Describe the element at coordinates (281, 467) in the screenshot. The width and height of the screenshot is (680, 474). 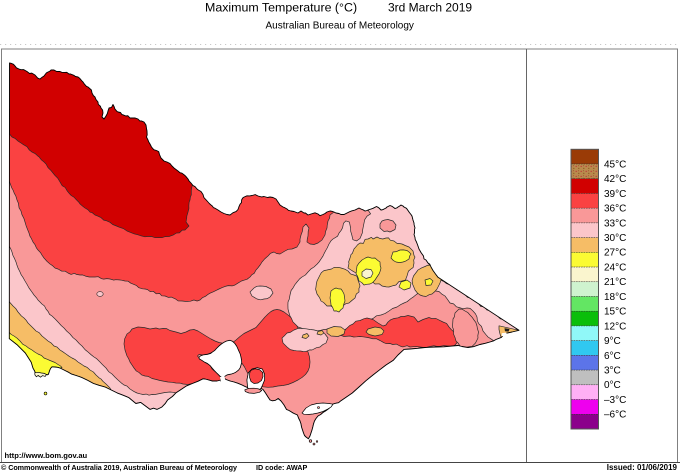
I see `svg-text: ID code: AWAP` at that location.